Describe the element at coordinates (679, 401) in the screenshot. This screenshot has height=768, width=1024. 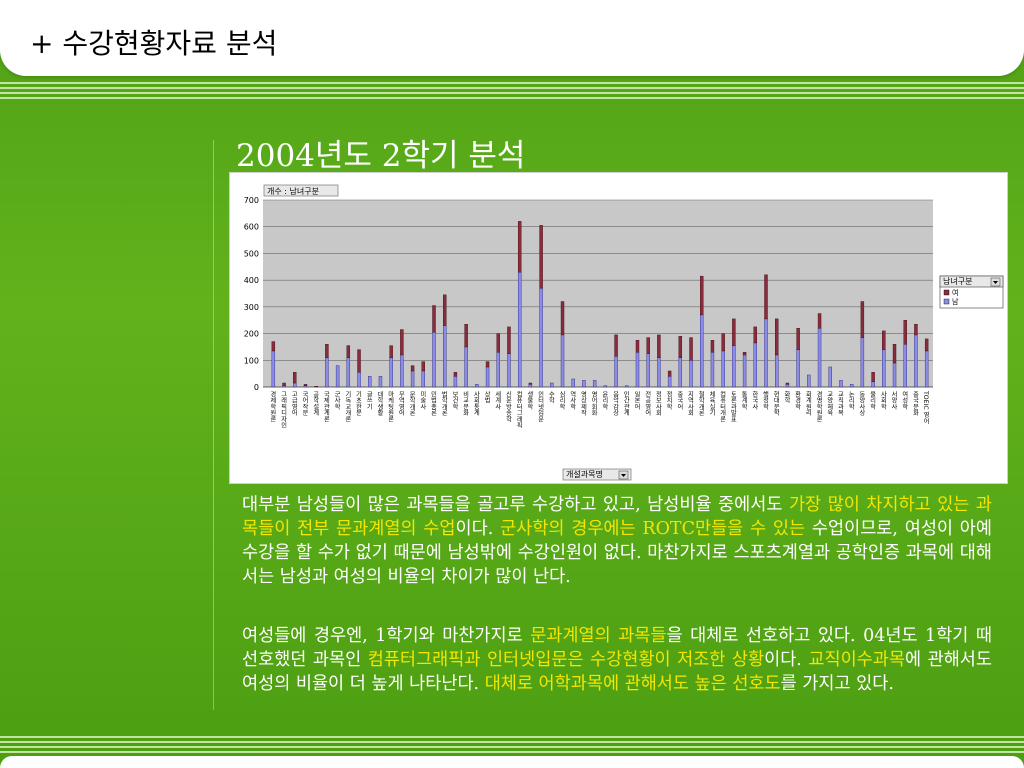
I see `x-tick-label: 중국어` at that location.